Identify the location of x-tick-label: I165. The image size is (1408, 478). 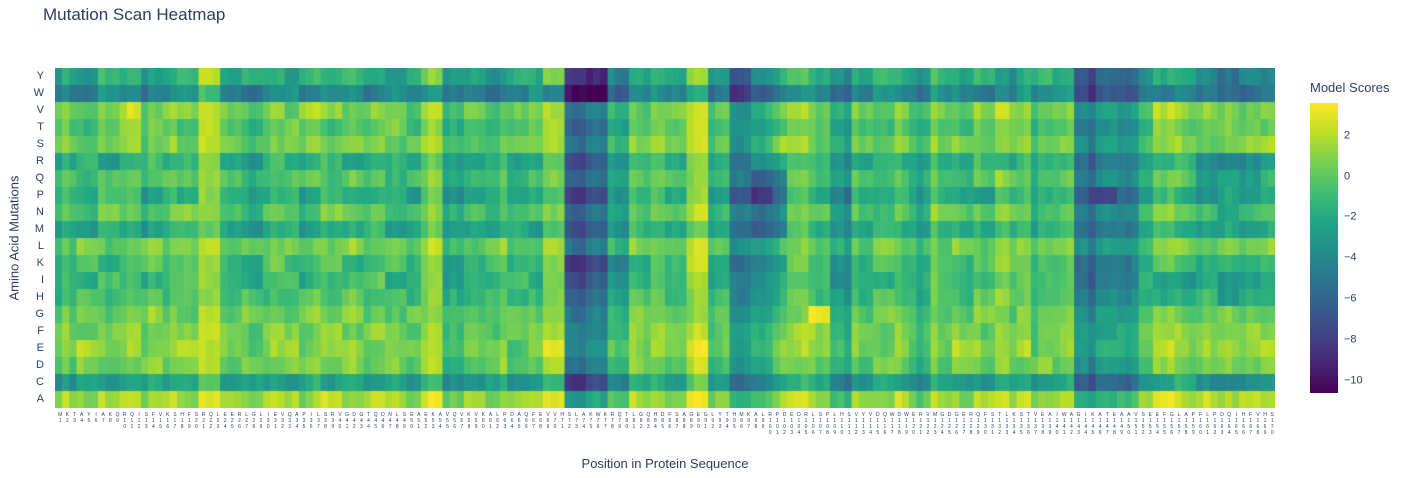
(1236, 424).